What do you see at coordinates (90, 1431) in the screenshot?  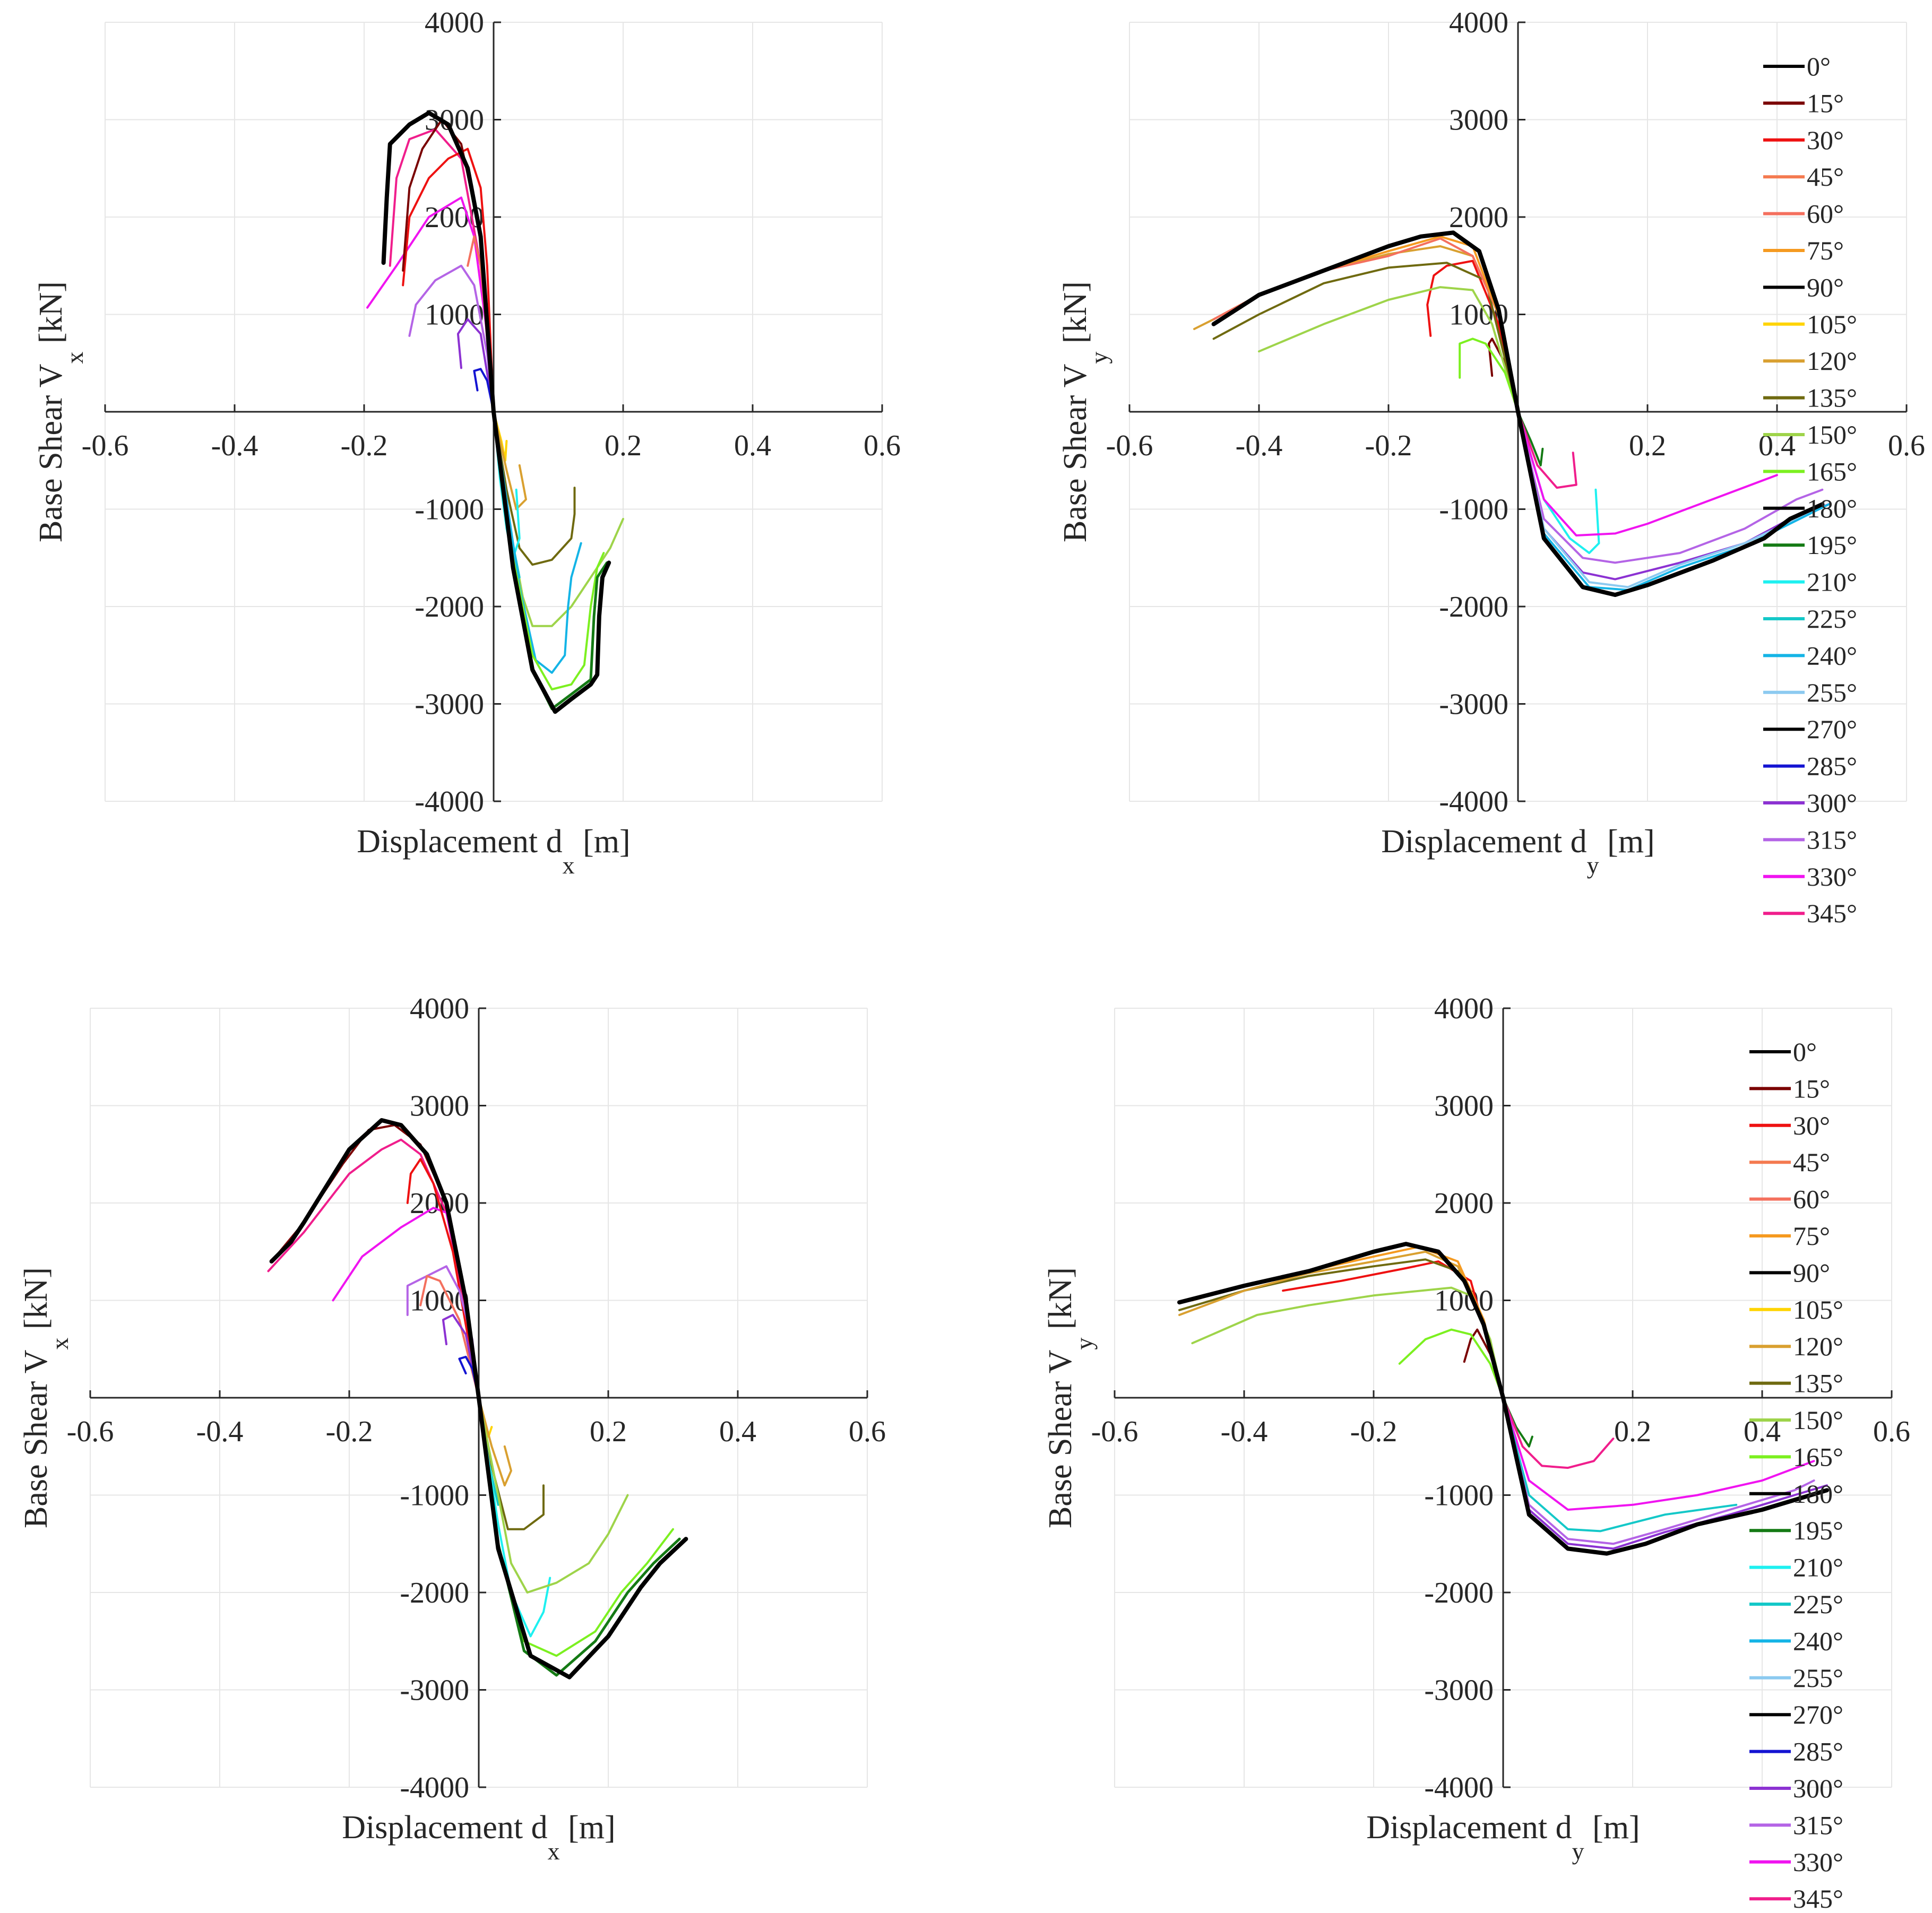 I see `x-tick-label: -0.6` at bounding box center [90, 1431].